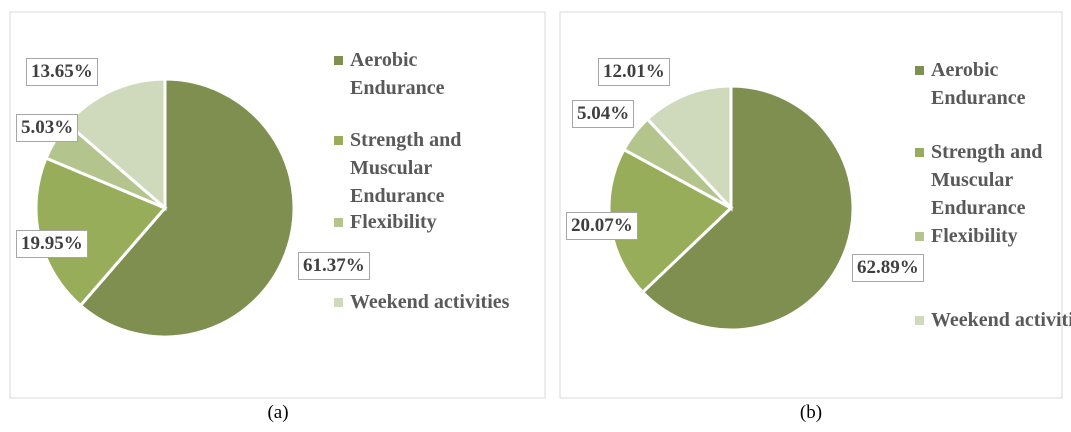 This screenshot has height=432, width=1071. Describe the element at coordinates (52, 244) in the screenshot. I see `value-label: 19.95%` at that location.